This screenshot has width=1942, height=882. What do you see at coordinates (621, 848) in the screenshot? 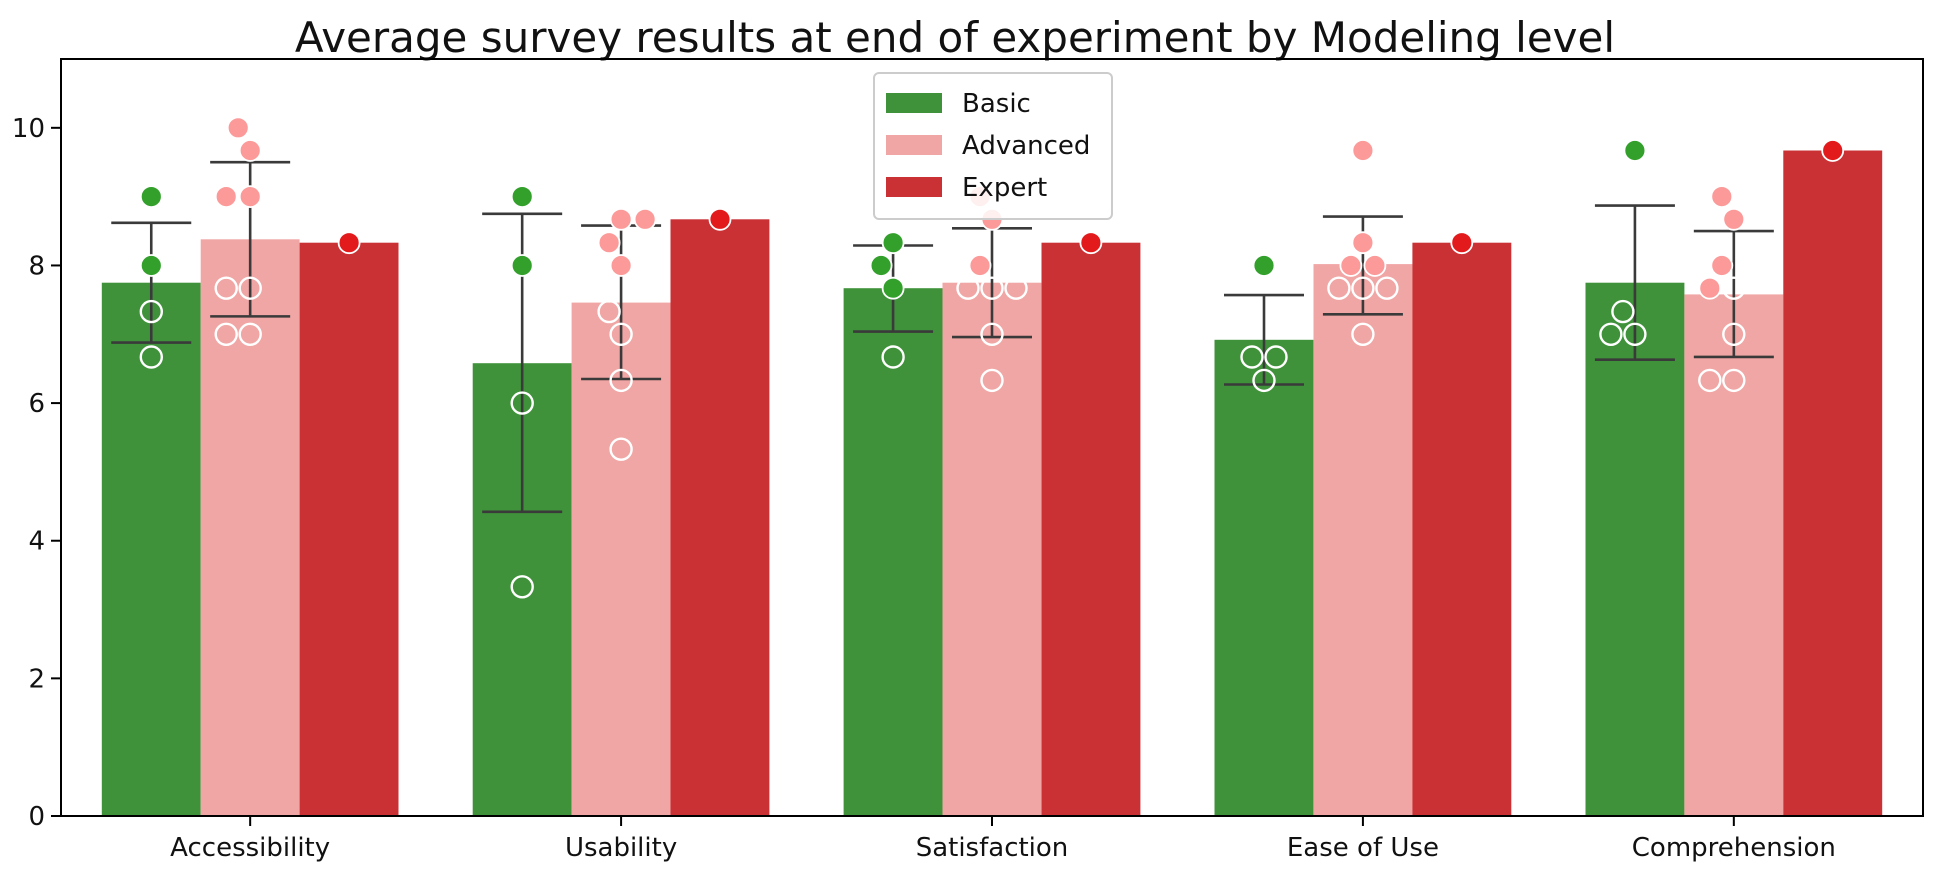
I see `x-tick-label: Usability` at bounding box center [621, 848].